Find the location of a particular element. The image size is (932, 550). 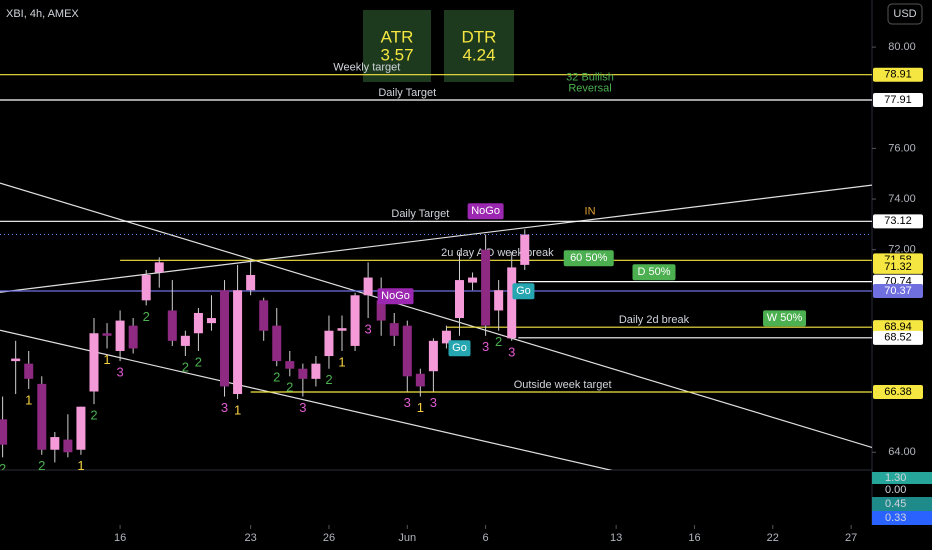

symbol: XBI, 4h, AMEX is located at coordinates (42, 14).